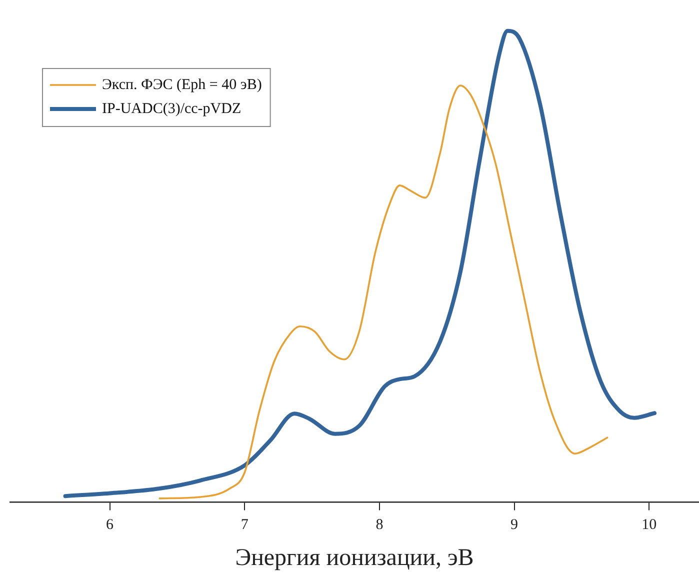  What do you see at coordinates (354, 557) in the screenshot?
I see `x-axis-title: Энергия ионизации, эВ` at bounding box center [354, 557].